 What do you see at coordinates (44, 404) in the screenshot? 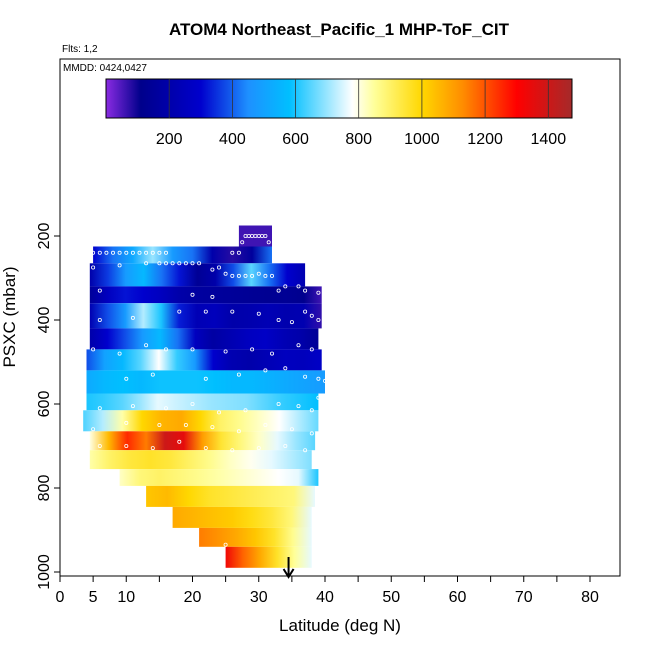
I see `y-tick-label: 600` at bounding box center [44, 404].